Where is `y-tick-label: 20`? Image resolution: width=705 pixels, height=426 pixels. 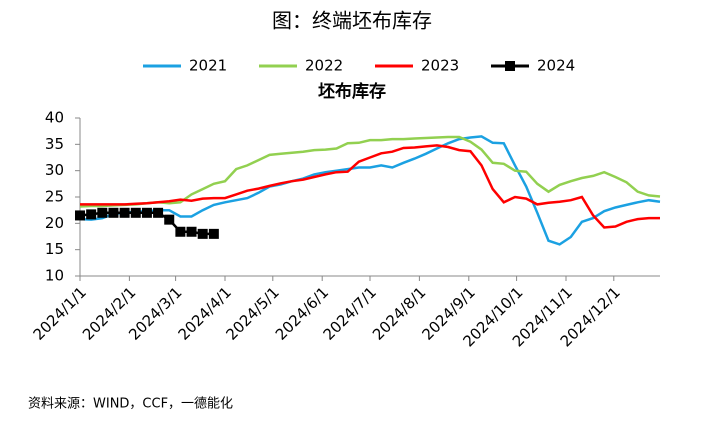 y-tick-label: 20 is located at coordinates (54, 223).